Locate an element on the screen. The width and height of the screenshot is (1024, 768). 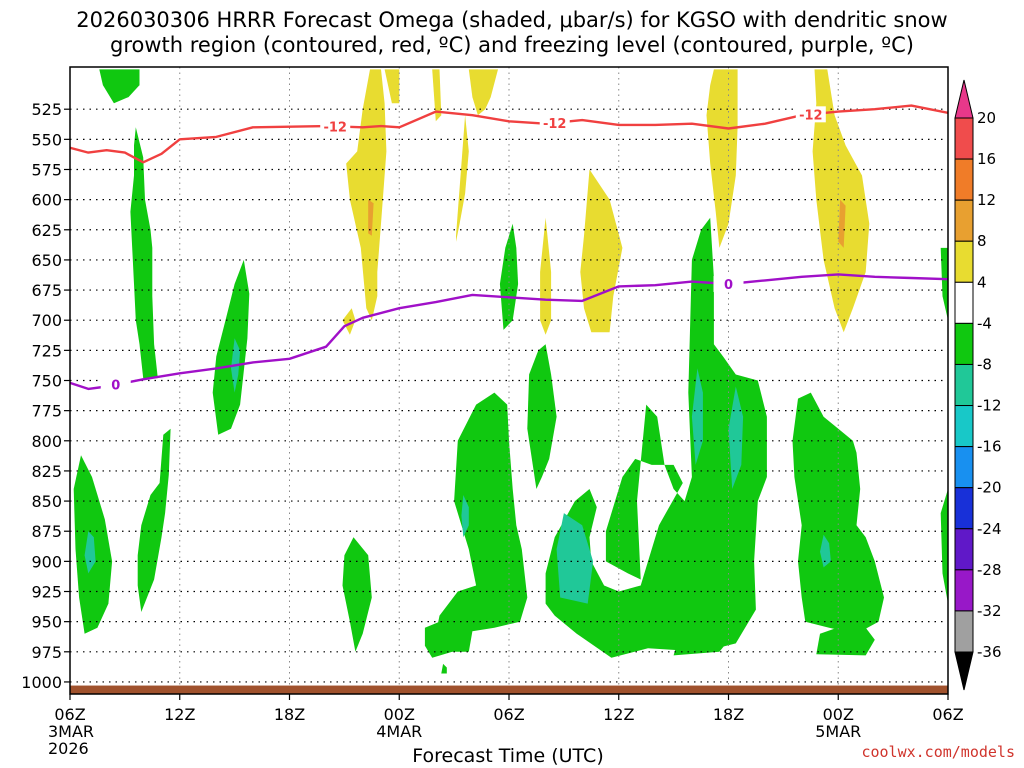
x-year-label-0: 2026 is located at coordinates (68, 748).